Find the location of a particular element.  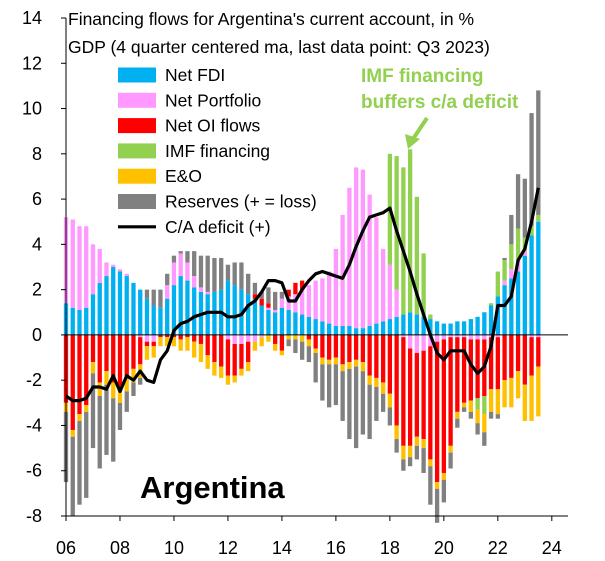

y-tick-label: 2 is located at coordinates (37, 290).